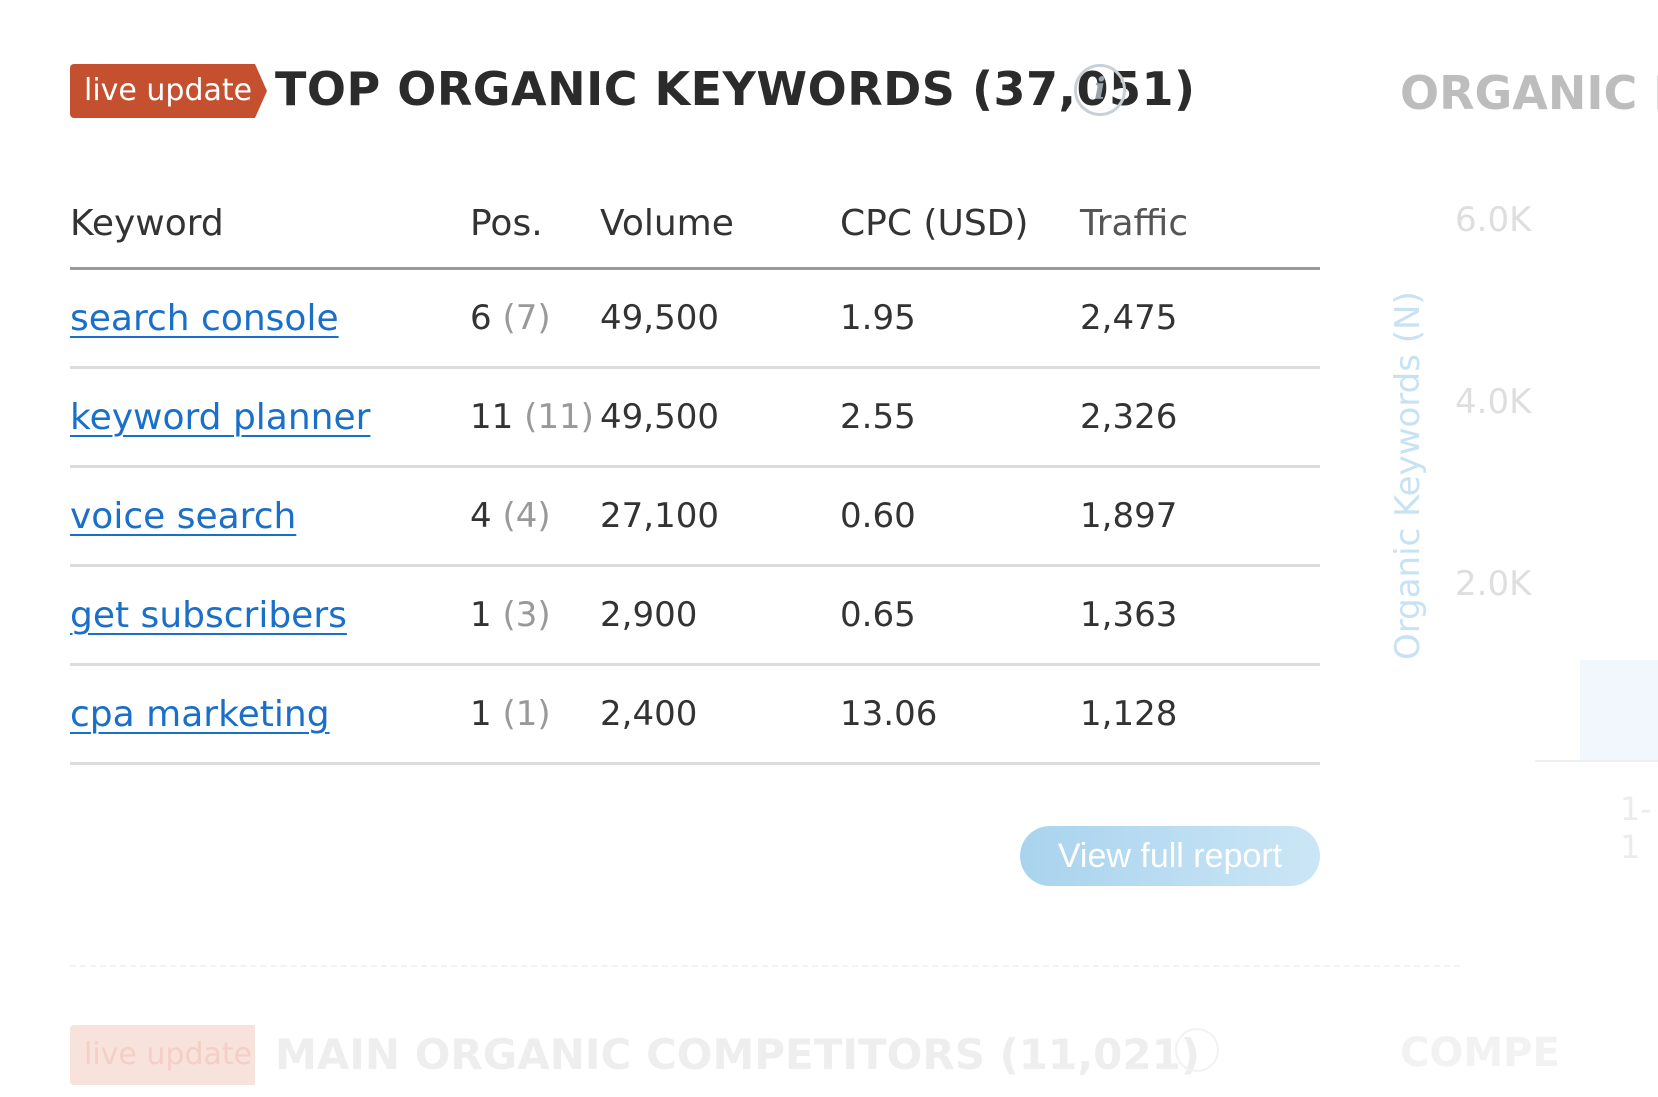  What do you see at coordinates (481, 318) in the screenshot?
I see `position-value: 6` at bounding box center [481, 318].